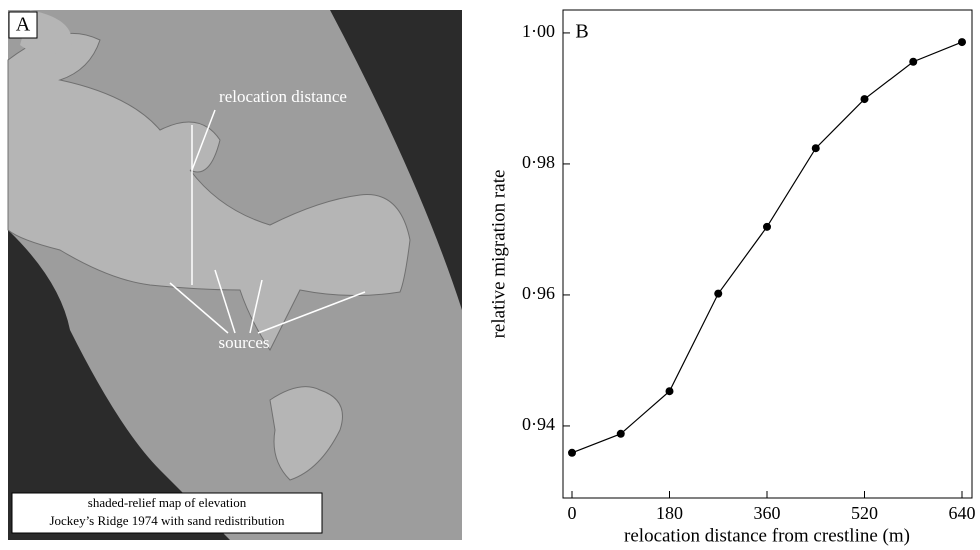  What do you see at coordinates (538, 31) in the screenshot?
I see `y-tick-label: 1·00` at bounding box center [538, 31].